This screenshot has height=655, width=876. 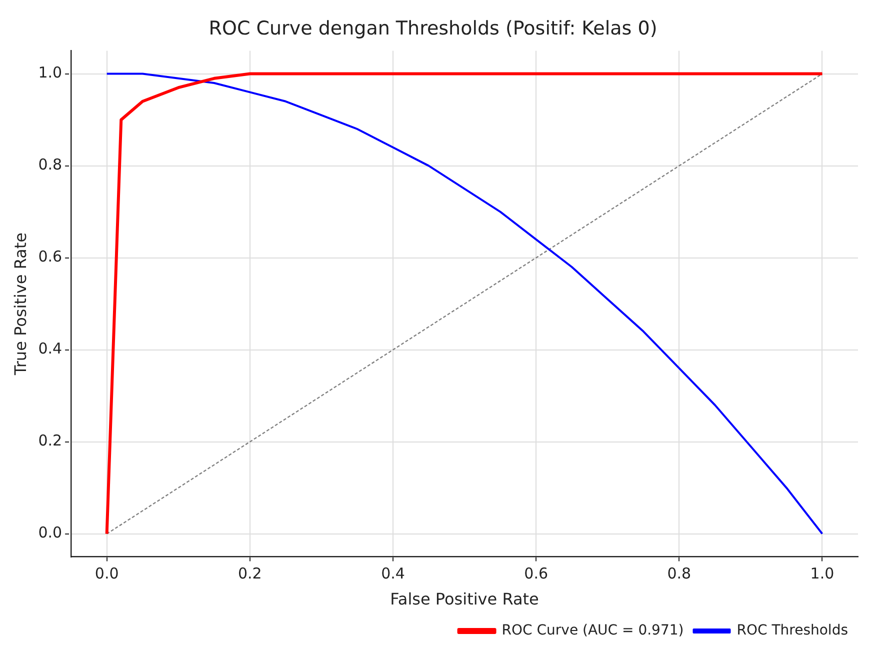 I want to click on x-tick-label: 0.2, so click(x=250, y=573).